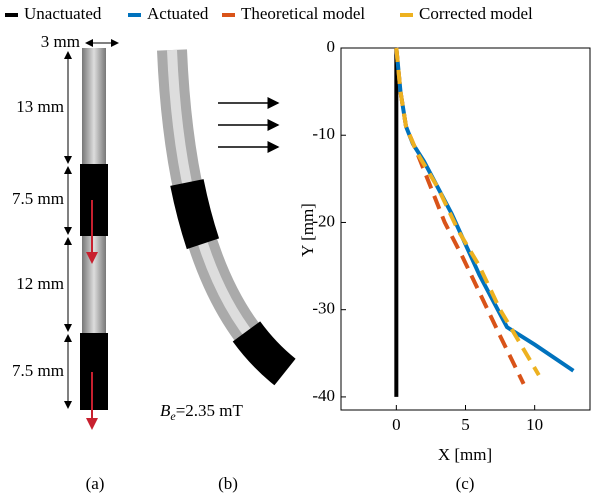  What do you see at coordinates (460, 216) in the screenshot?
I see `series-line` at bounding box center [460, 216].